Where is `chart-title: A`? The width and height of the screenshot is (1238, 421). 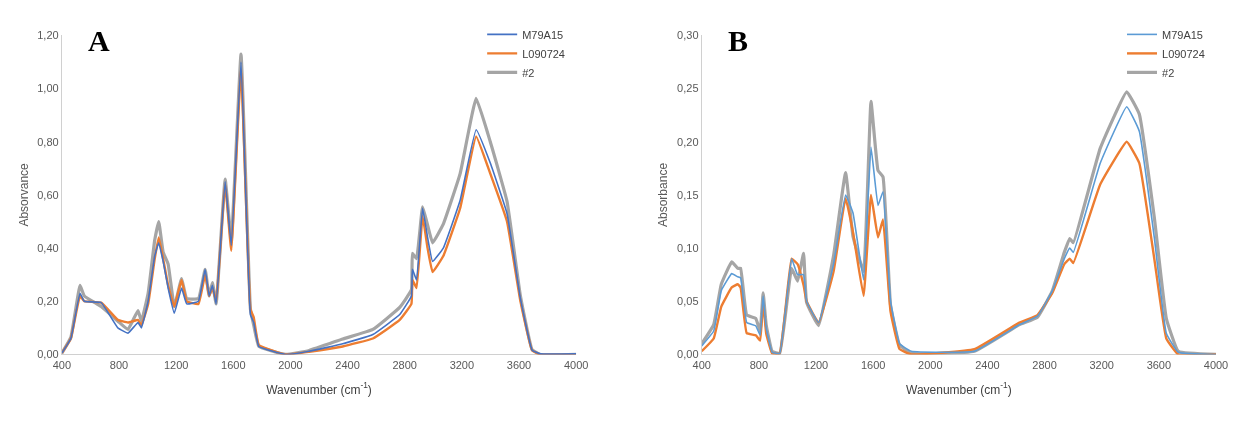
chart-title: A is located at coordinates (99, 40).